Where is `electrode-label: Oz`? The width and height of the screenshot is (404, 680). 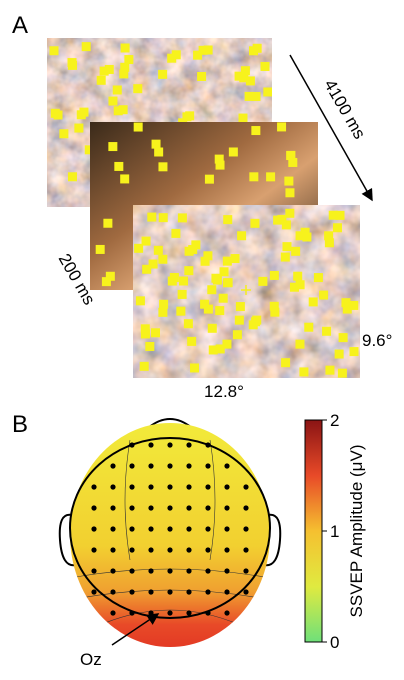 electrode-label: Oz is located at coordinates (91, 659).